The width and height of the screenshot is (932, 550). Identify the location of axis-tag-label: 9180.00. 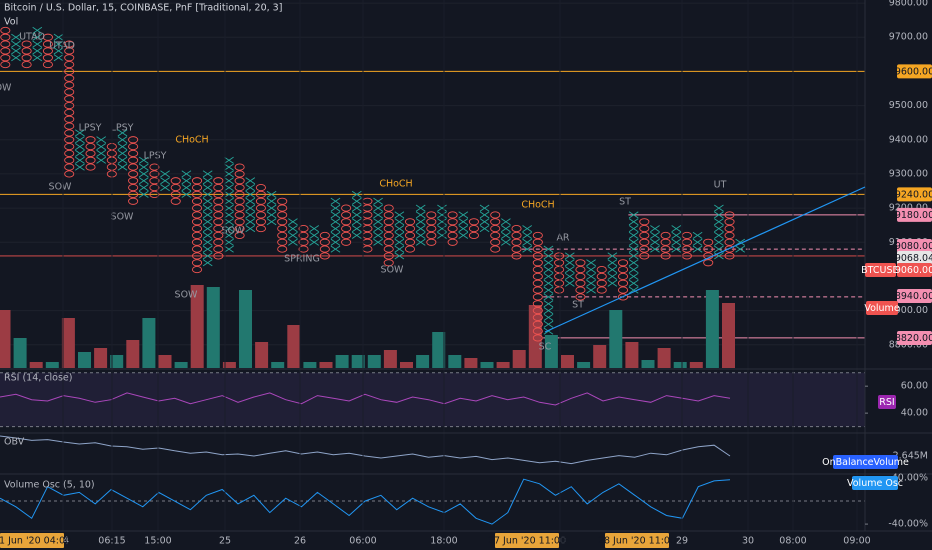
(913, 215).